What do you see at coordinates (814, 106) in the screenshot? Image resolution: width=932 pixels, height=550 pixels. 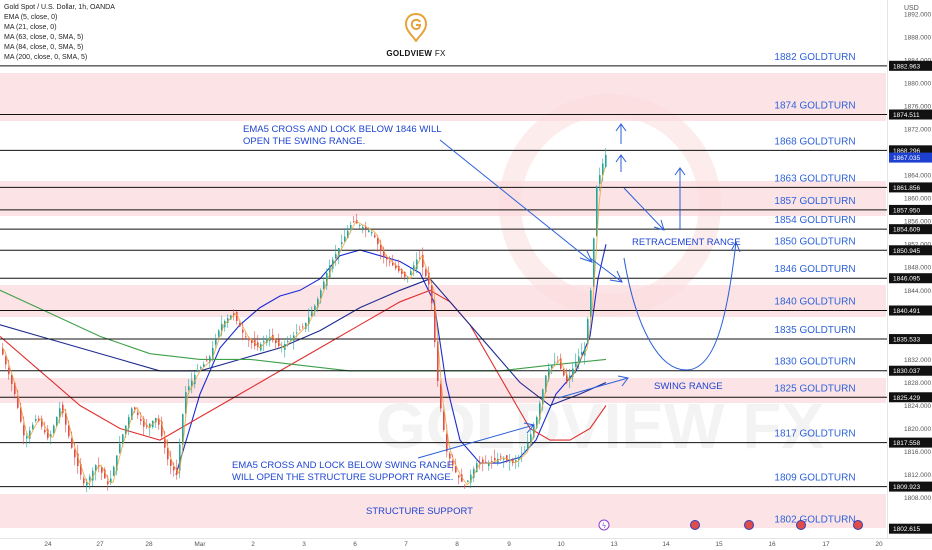 I see `level-label: 1874 GOLDTURN` at bounding box center [814, 106].